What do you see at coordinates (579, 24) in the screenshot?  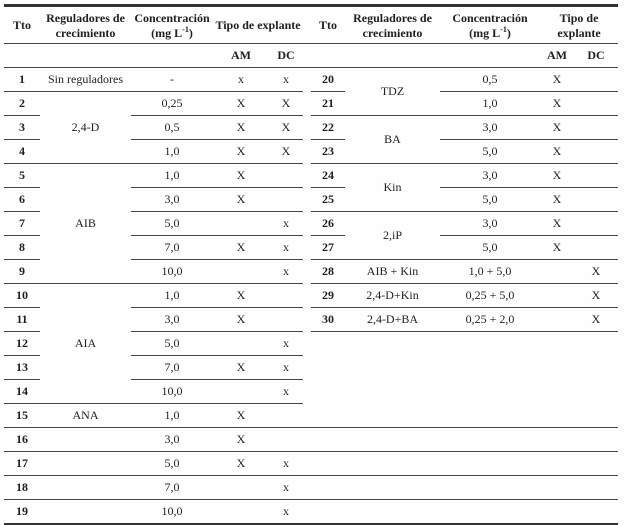 I see `explant-header-right: Tipo de explante` at bounding box center [579, 24].